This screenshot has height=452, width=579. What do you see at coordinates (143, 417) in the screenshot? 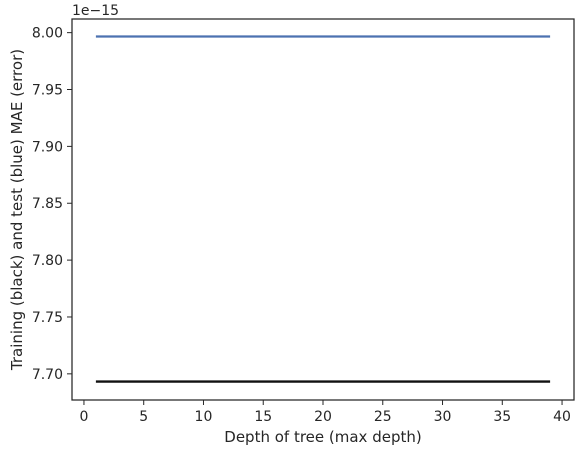
I see `x-tick-label: 5` at bounding box center [143, 417].